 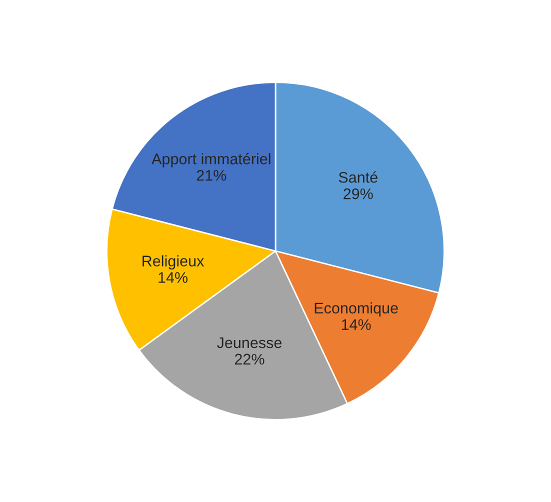 I want to click on slice-label: Apport immatériel, so click(x=211, y=160).